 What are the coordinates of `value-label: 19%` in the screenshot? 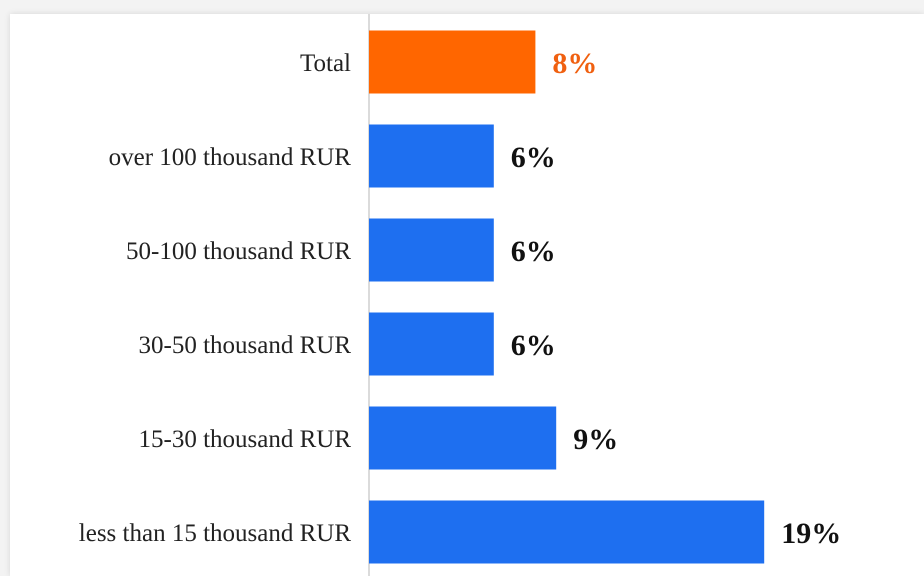 It's located at (811, 533).